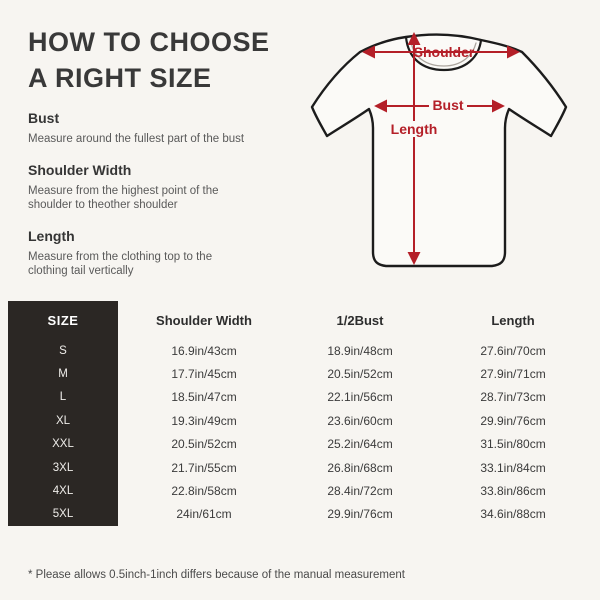 Image resolution: width=600 pixels, height=600 pixels. What do you see at coordinates (302, 320) in the screenshot?
I see `table-header-row: SIZE Shoulder Width 1/2Bust Length` at bounding box center [302, 320].